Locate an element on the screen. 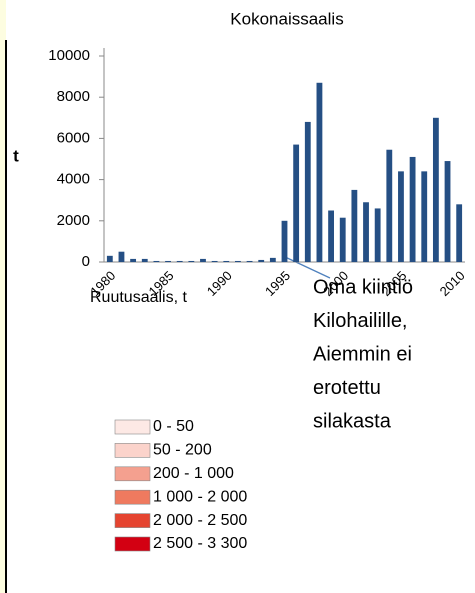 Image resolution: width=475 pixels, height=593 pixels. annotation: erotettu is located at coordinates (347, 388).